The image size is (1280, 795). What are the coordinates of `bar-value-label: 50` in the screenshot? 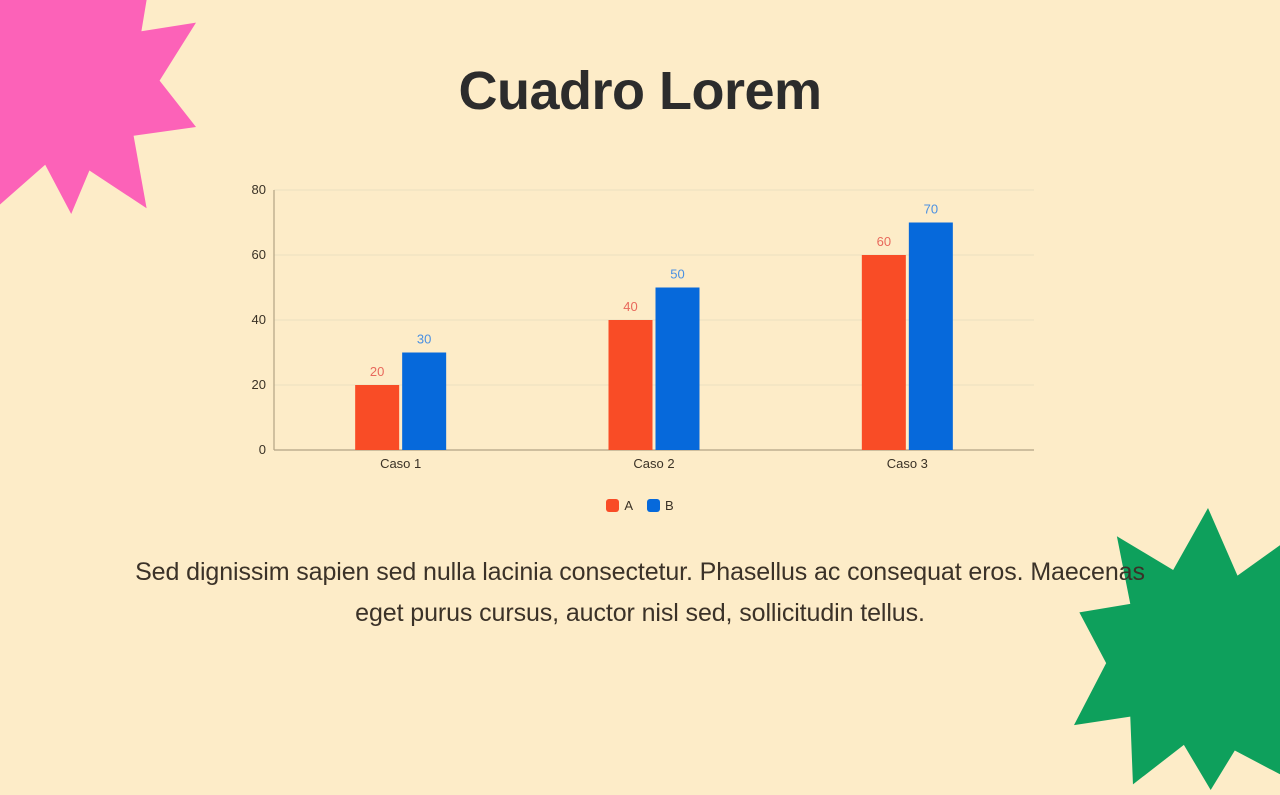 It's located at (677, 274).